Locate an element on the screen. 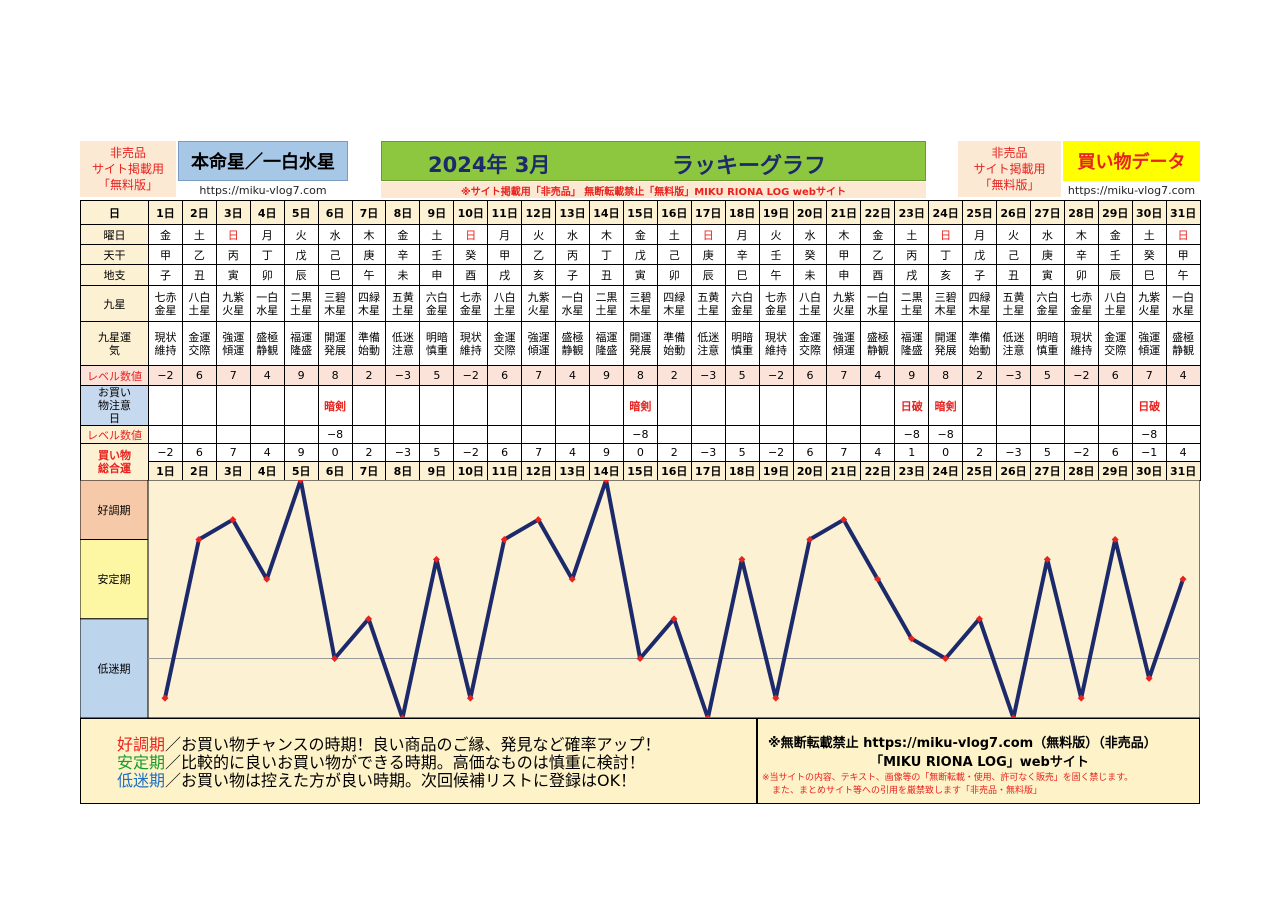 This screenshot has height=905, width=1280. level-cell: 9 is located at coordinates (606, 375).